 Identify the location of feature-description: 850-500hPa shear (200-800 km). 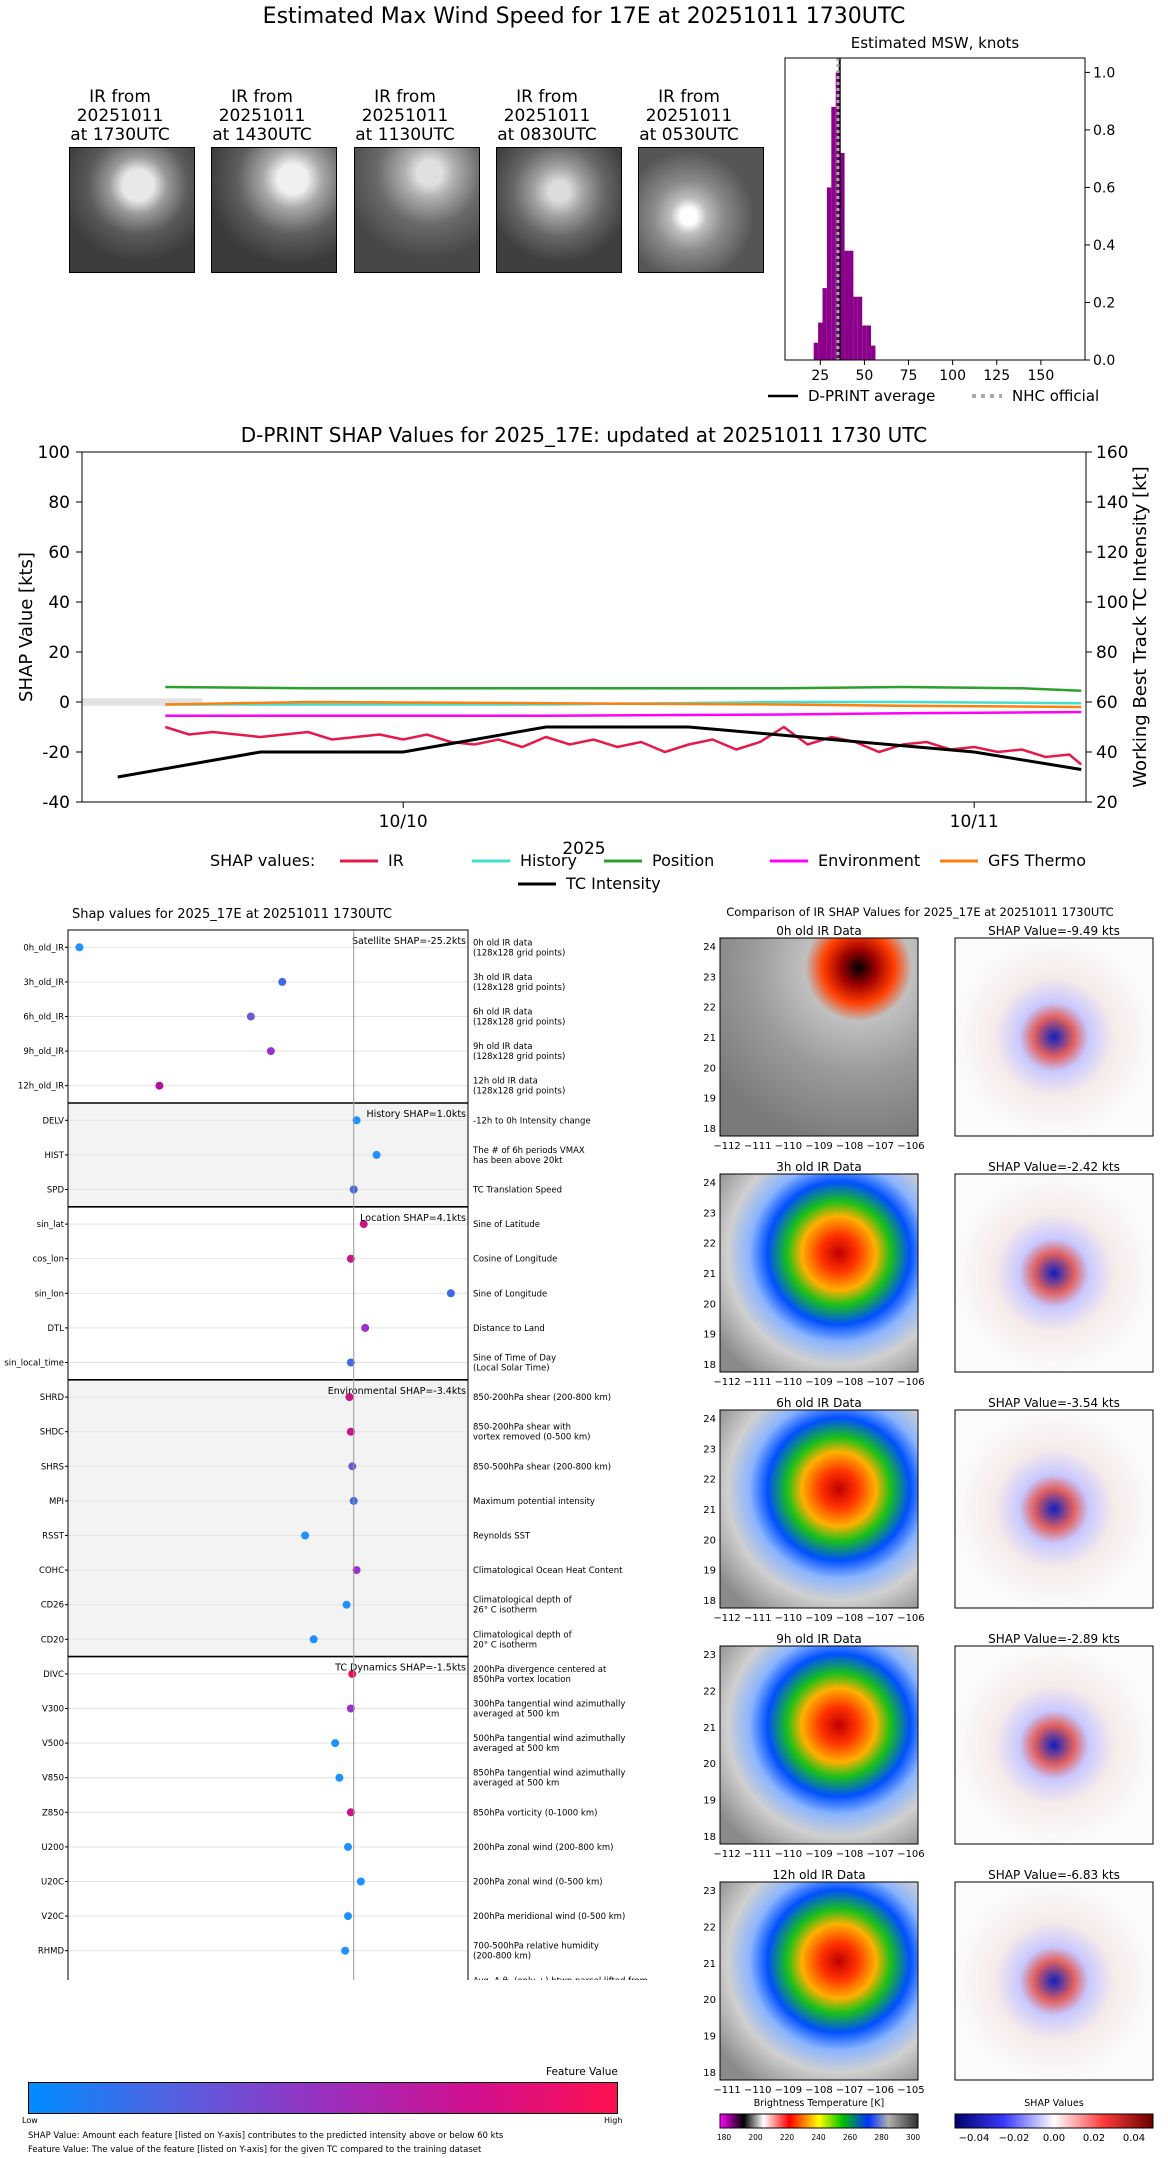
(542, 1467).